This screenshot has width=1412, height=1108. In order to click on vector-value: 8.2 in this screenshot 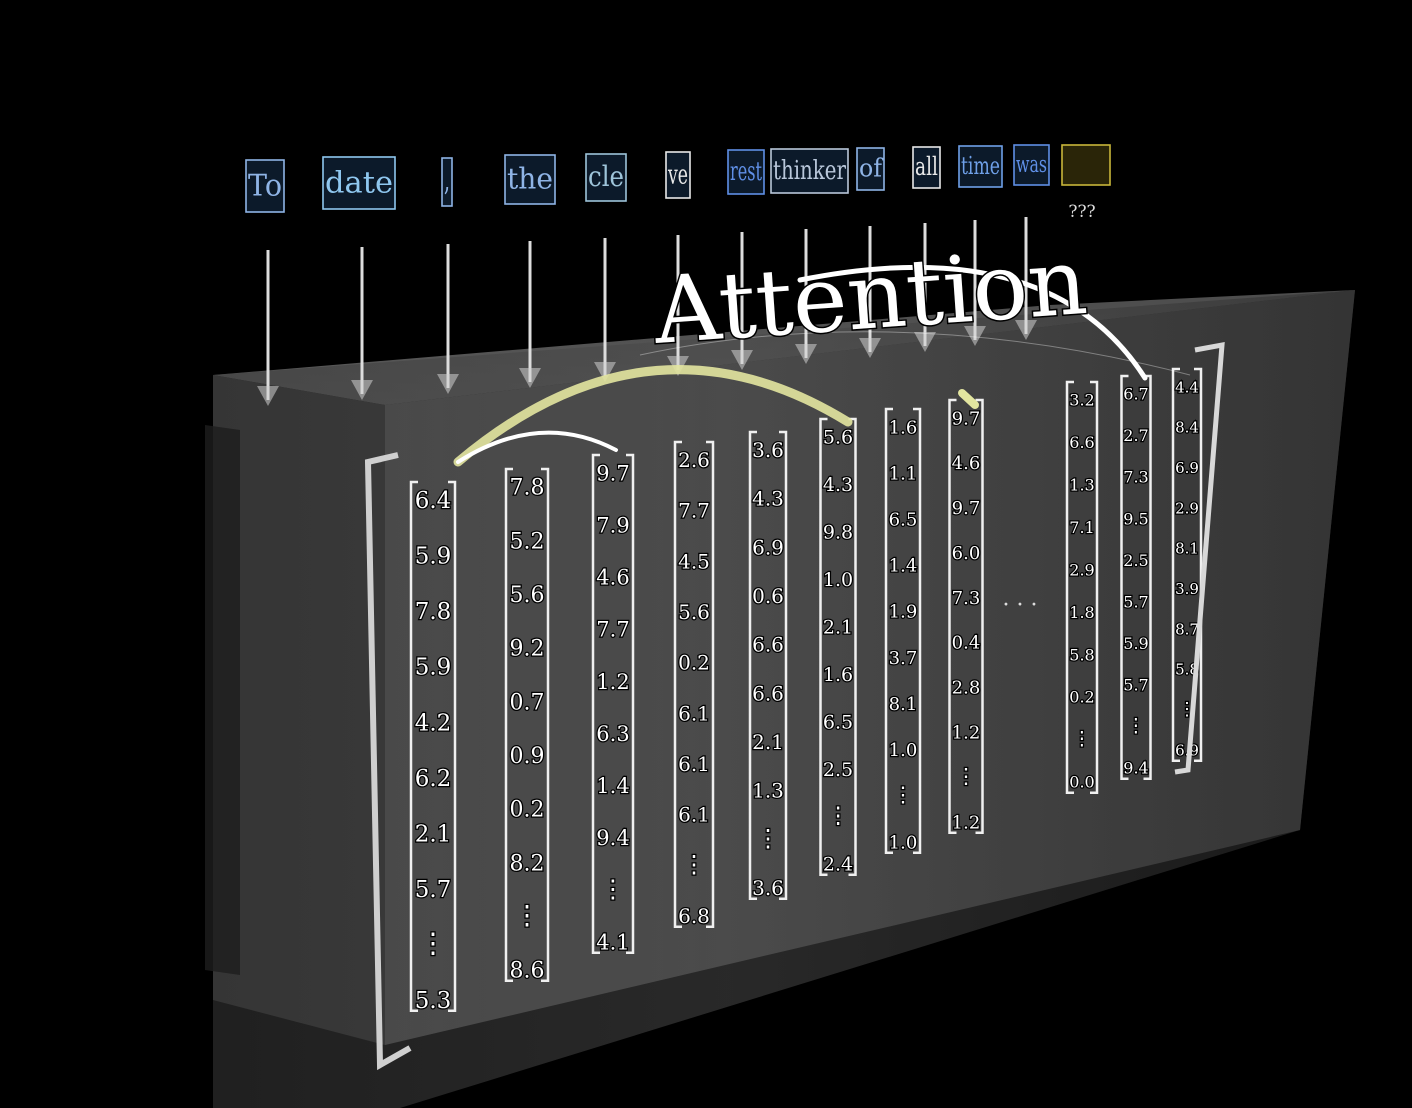, I will do `click(527, 863)`.